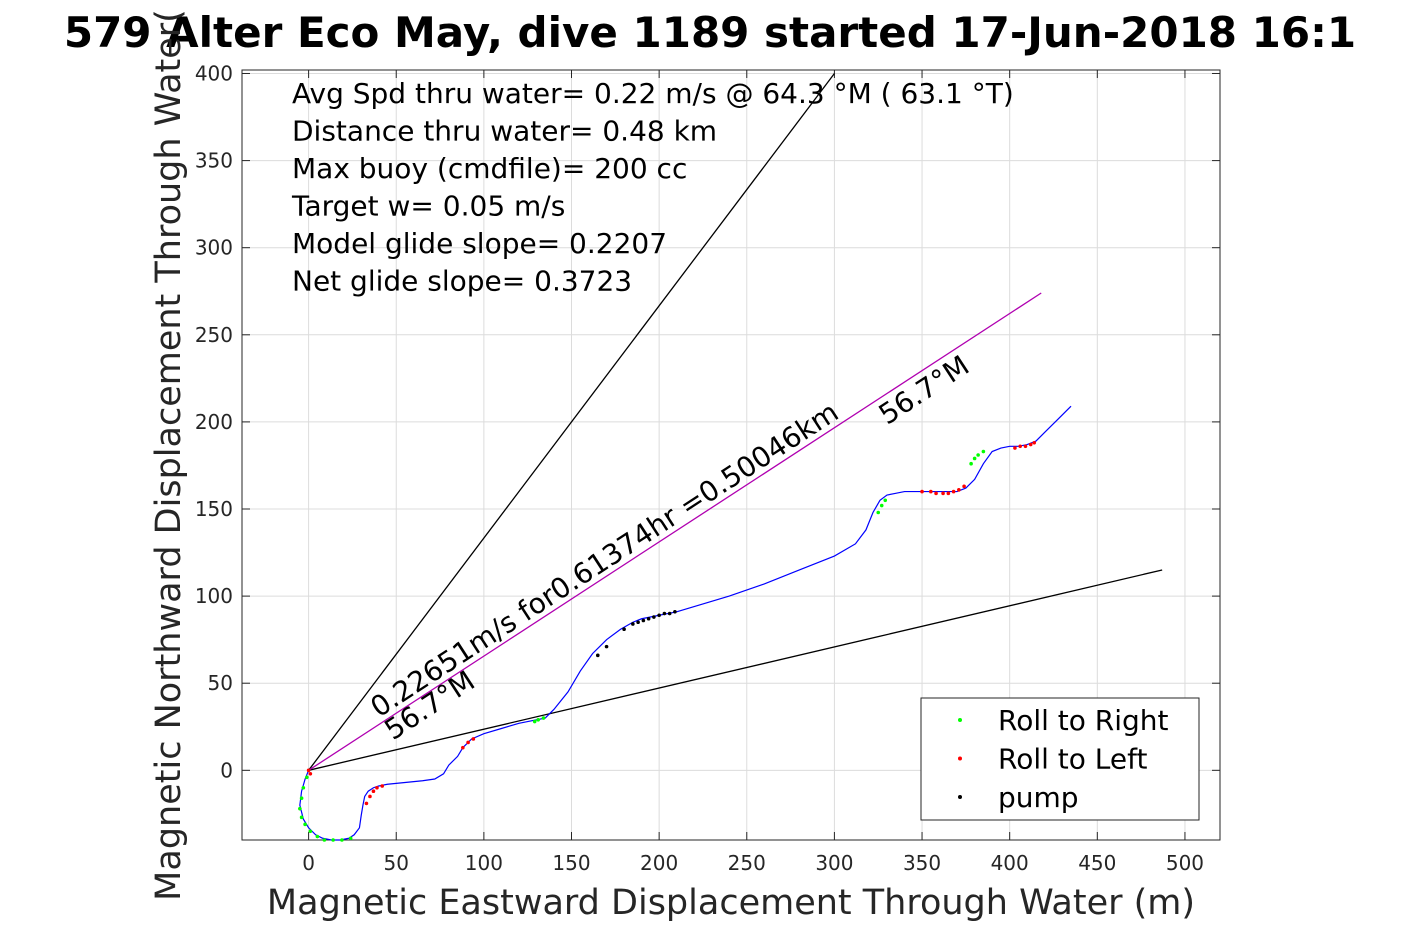 Image resolution: width=1417 pixels, height=945 pixels. I want to click on y-tick-label: 300, so click(214, 248).